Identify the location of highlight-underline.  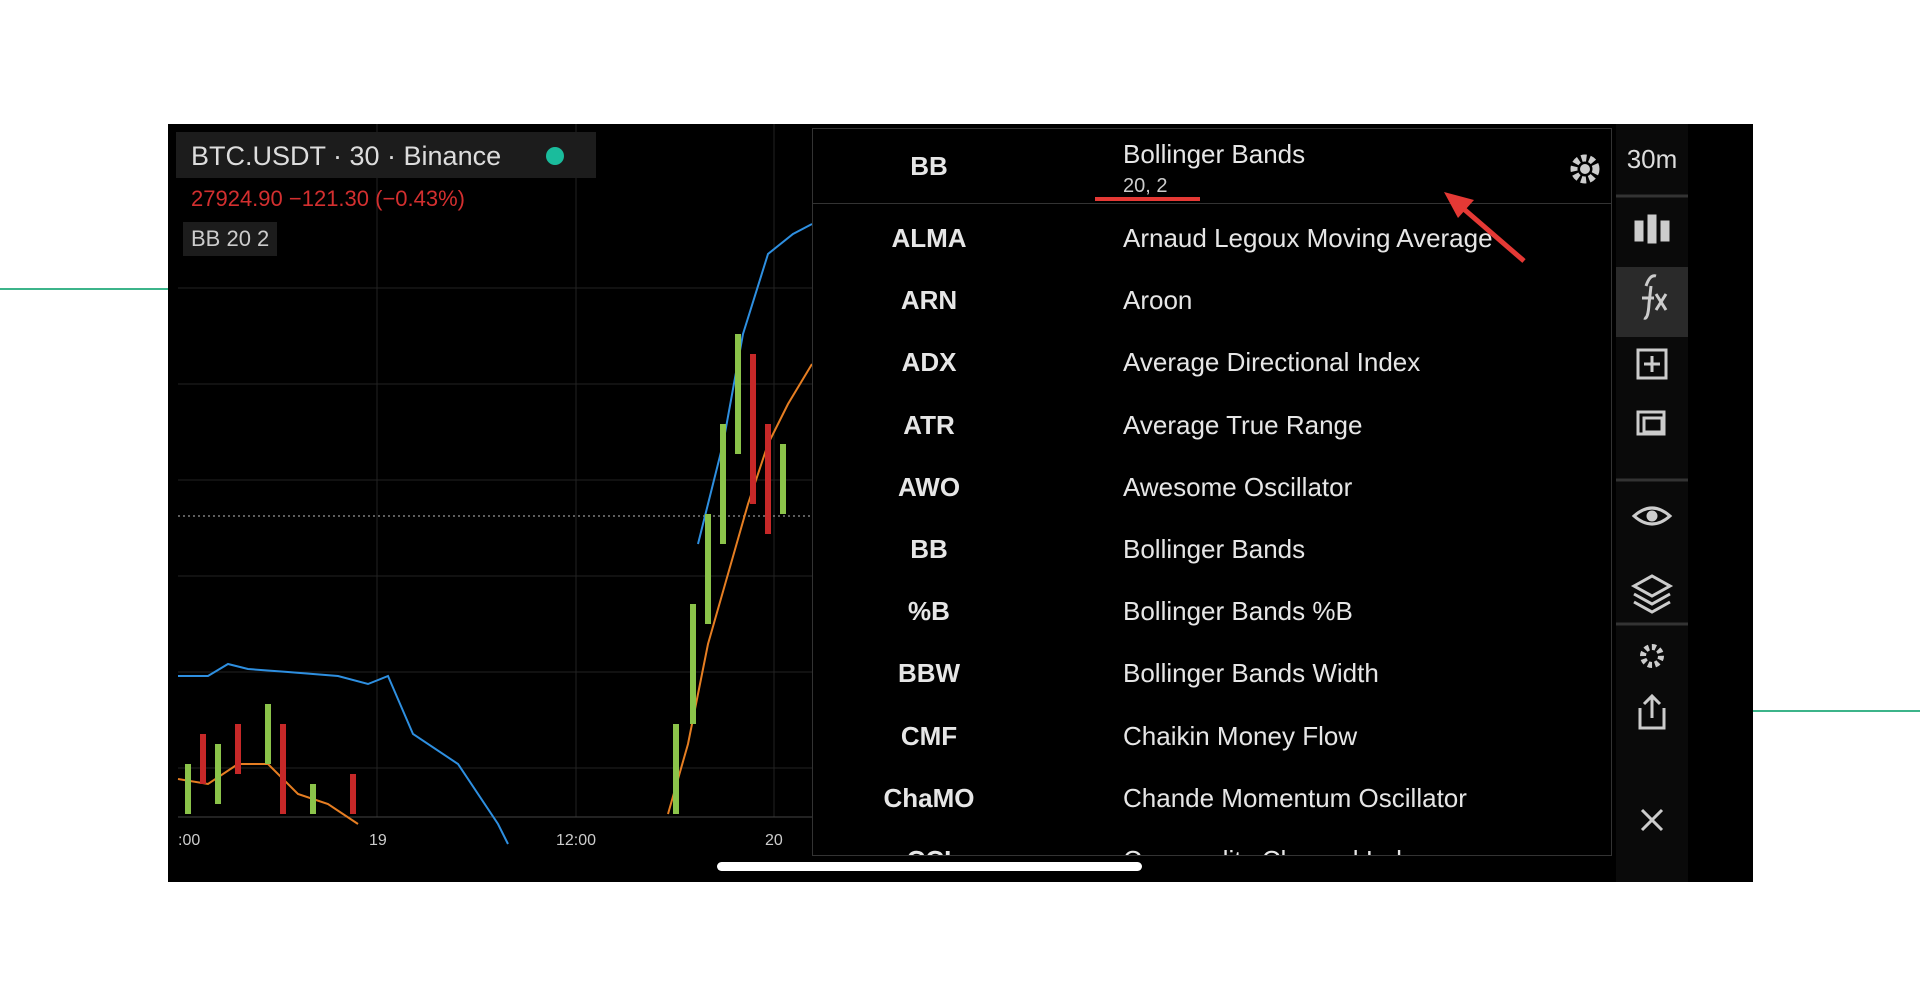
(1147, 199).